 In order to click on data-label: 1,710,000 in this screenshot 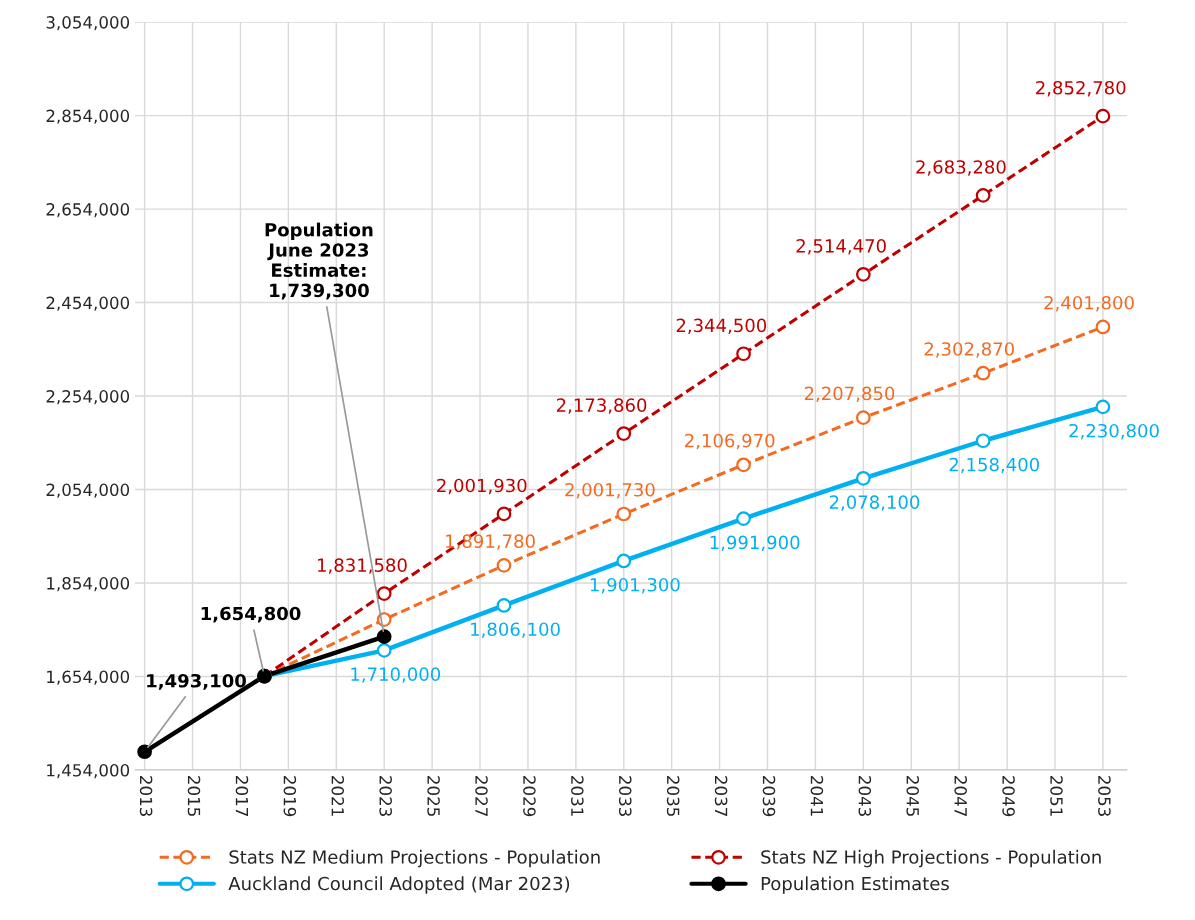, I will do `click(396, 675)`.